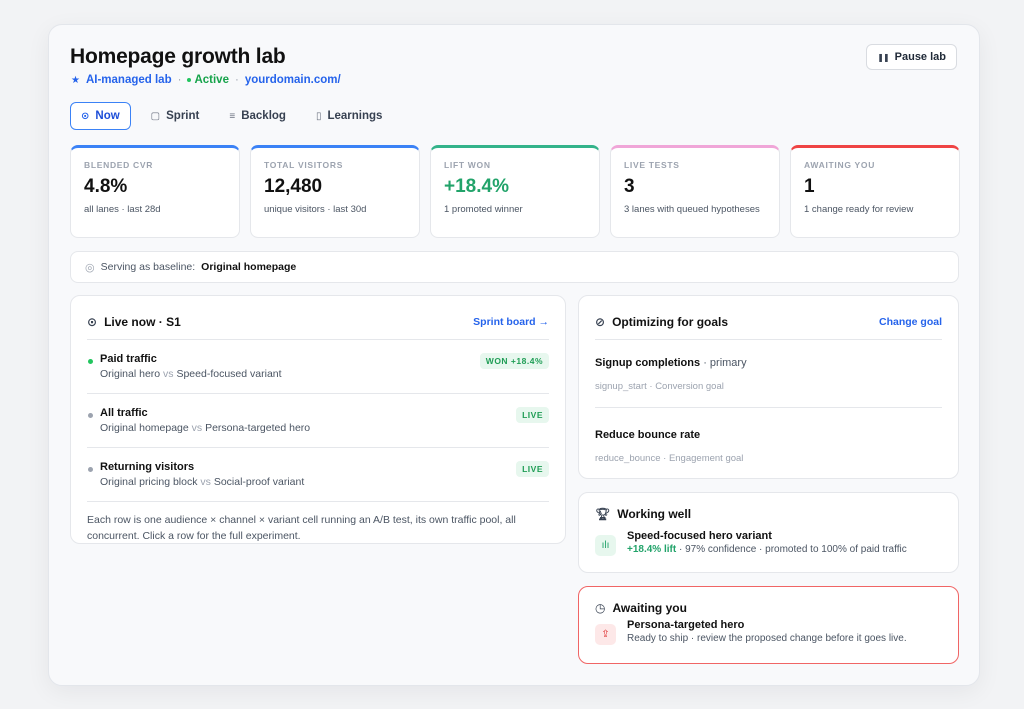  I want to click on awaiting-title-text: Awaiting you, so click(649, 608).